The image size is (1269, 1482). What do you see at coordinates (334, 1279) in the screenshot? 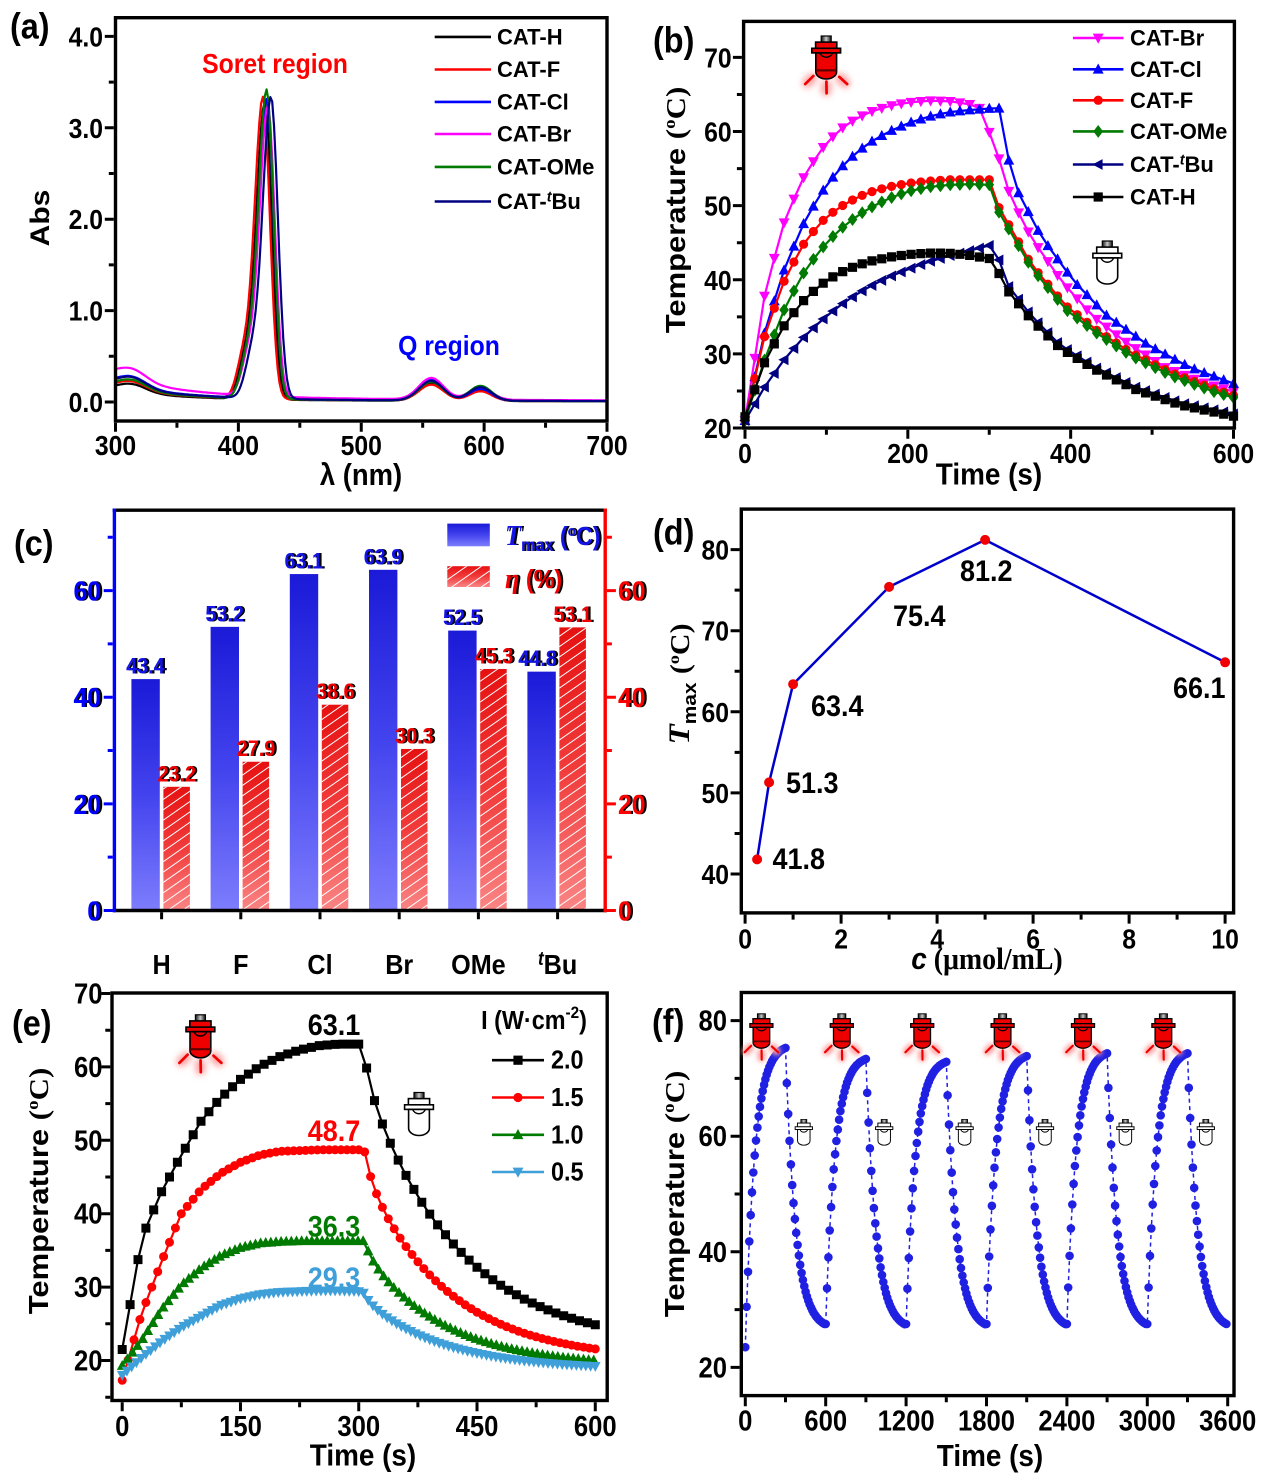
I see `svg-text: 29.3` at bounding box center [334, 1279].